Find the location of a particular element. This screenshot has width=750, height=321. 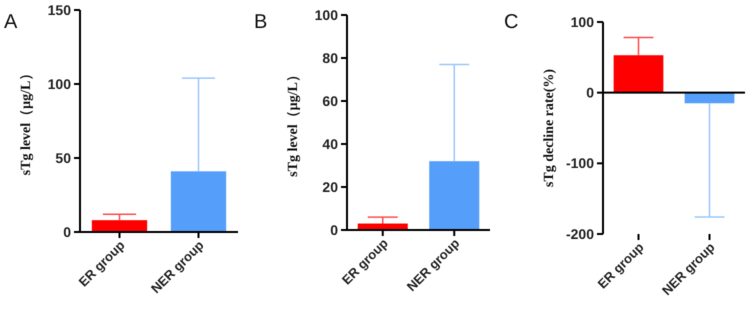

y-axis-title: sTg decline rate(%) is located at coordinates (549, 128).